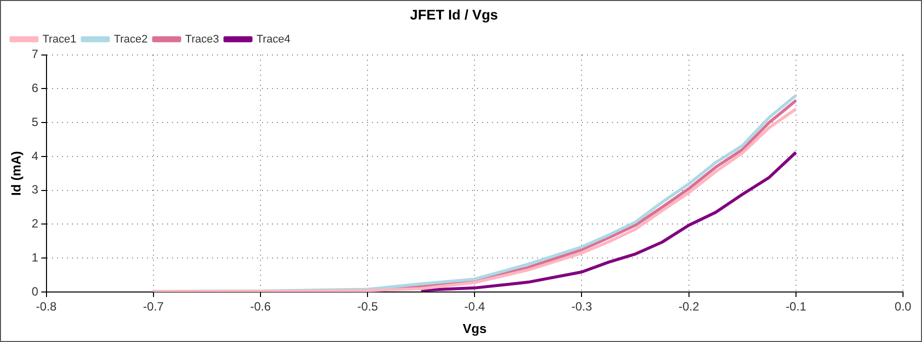 Image resolution: width=922 pixels, height=342 pixels. Describe the element at coordinates (35, 88) in the screenshot. I see `y-tick-label: 6` at that location.